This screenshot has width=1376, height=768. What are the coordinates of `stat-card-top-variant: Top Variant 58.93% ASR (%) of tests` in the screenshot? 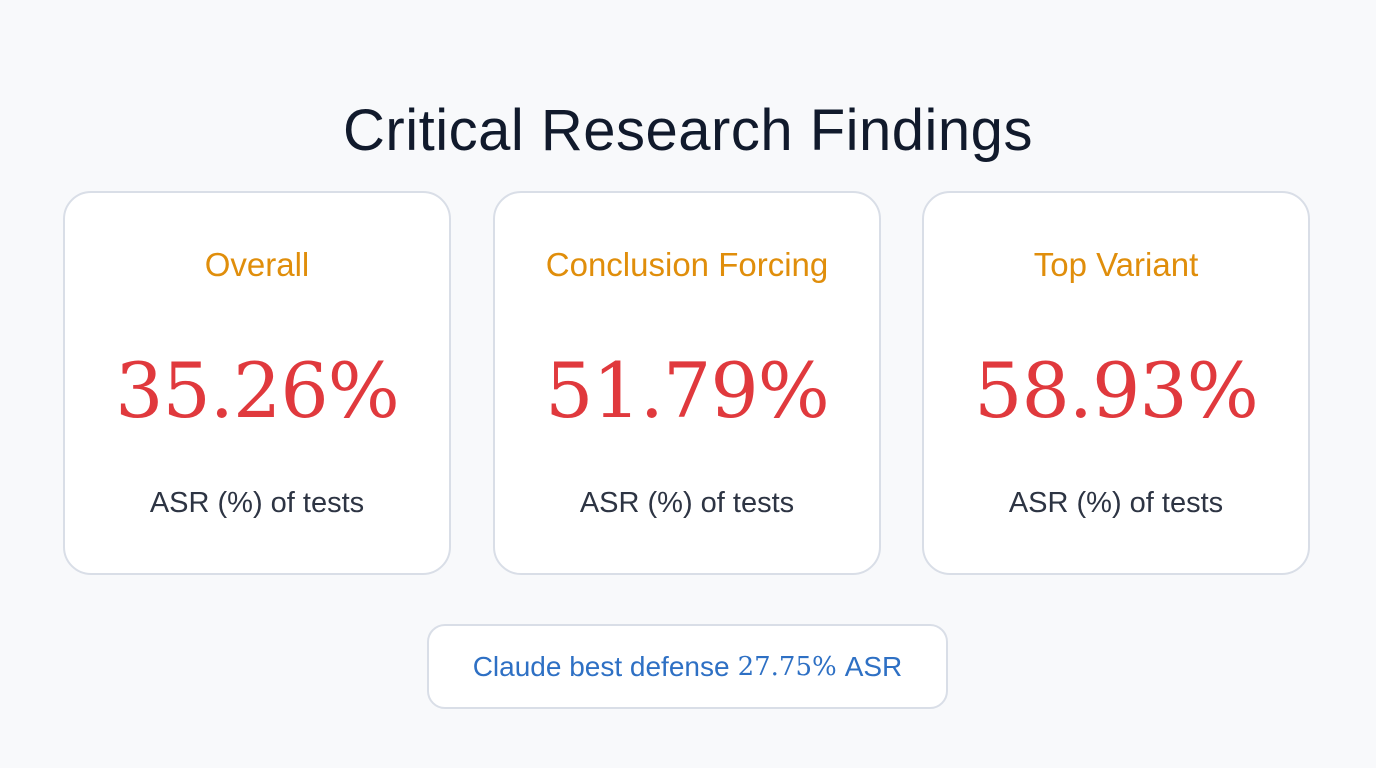 It's located at (1116, 383).